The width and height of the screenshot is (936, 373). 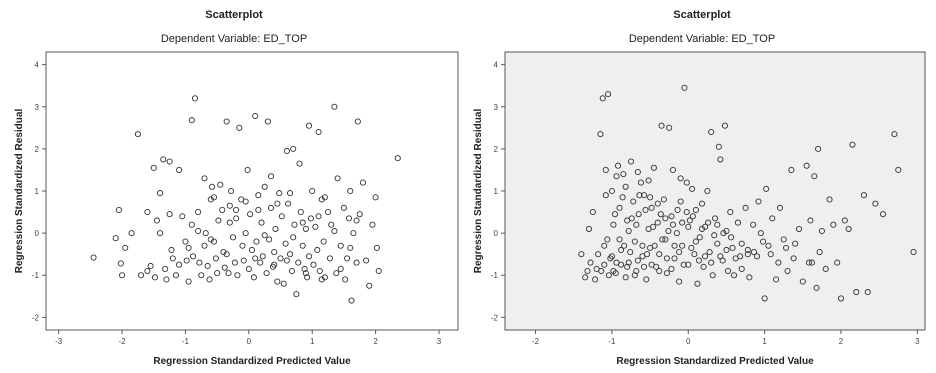 What do you see at coordinates (715, 361) in the screenshot?
I see `x-axis-label: Regression Standardized Predicted Value` at bounding box center [715, 361].